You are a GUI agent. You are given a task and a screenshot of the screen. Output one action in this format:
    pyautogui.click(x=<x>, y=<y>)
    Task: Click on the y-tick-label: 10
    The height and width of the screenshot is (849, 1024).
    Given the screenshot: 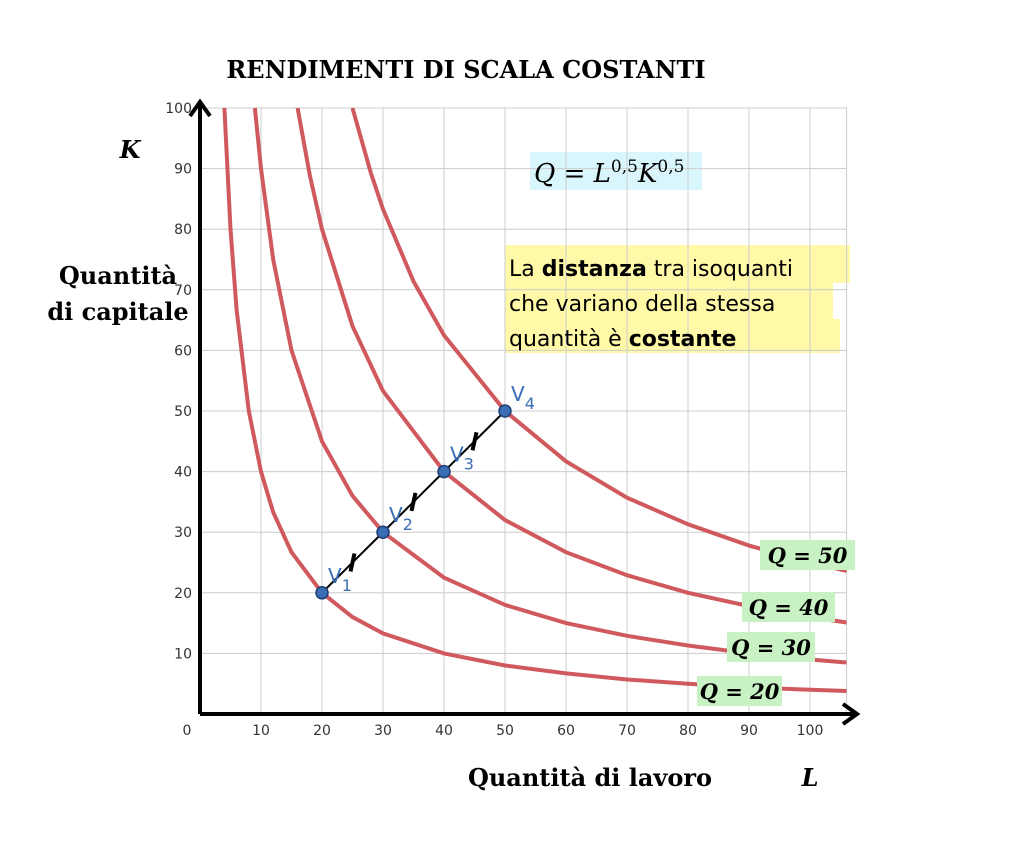 What is the action you would take?
    pyautogui.click(x=183, y=654)
    